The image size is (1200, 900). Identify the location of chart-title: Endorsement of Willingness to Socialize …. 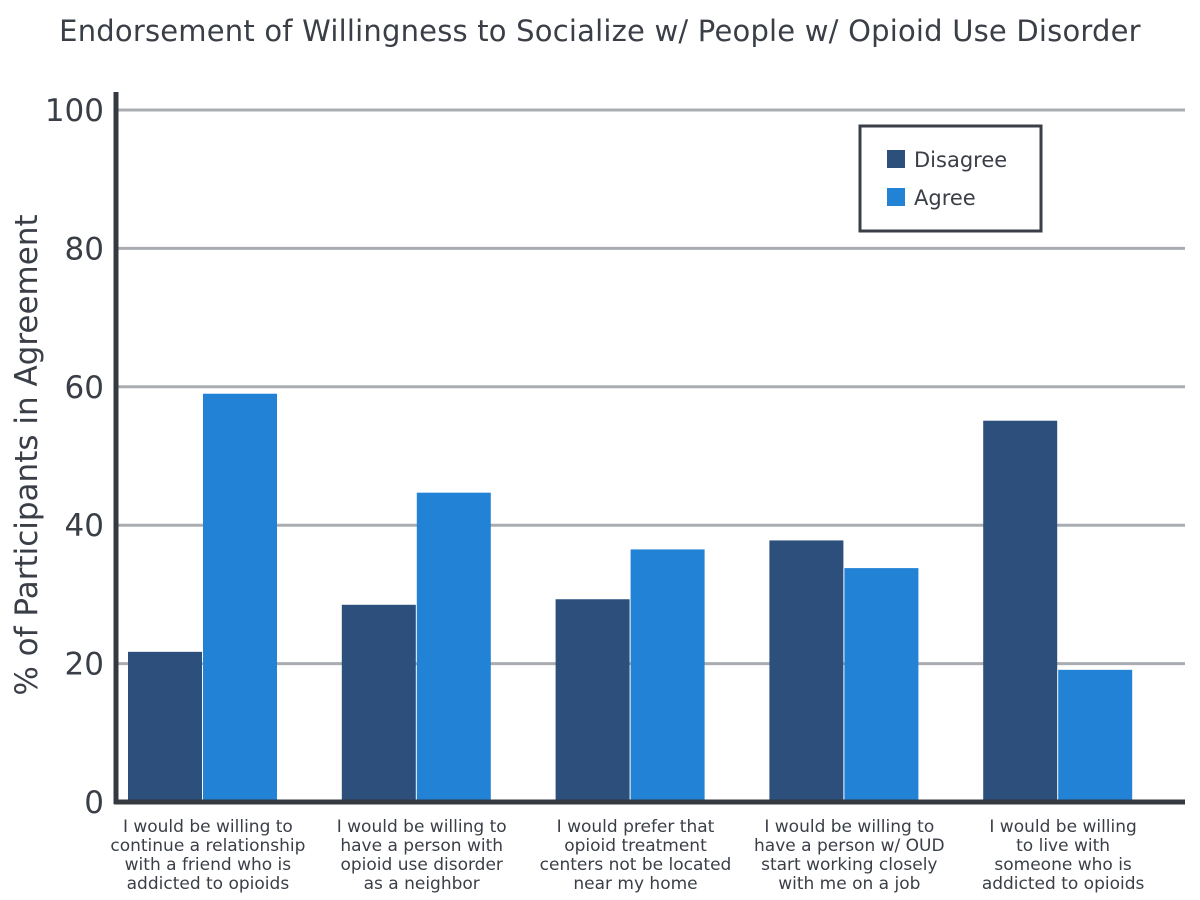
(600, 31).